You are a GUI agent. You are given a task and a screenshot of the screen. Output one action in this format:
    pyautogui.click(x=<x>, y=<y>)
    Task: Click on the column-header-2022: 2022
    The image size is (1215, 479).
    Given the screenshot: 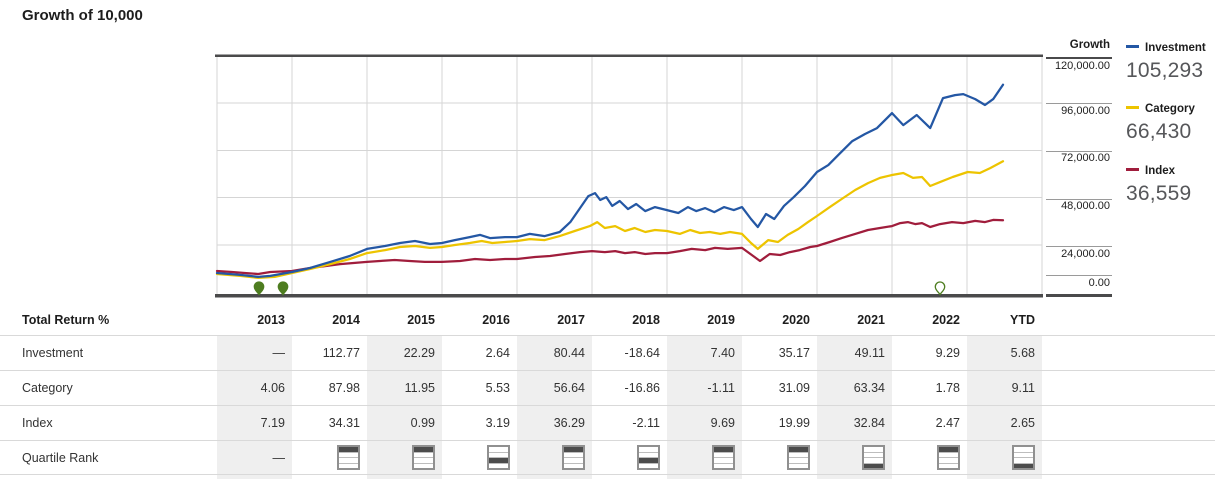 What is the action you would take?
    pyautogui.click(x=946, y=320)
    